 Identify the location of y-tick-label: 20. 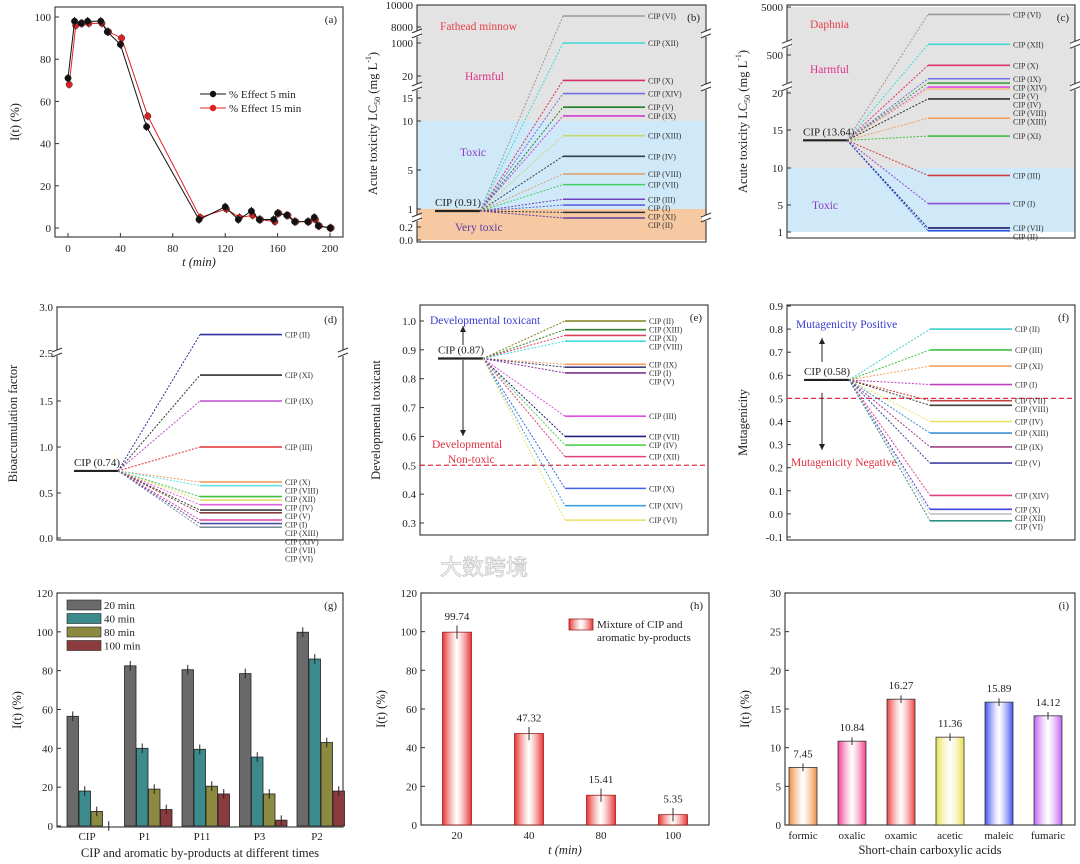
(46, 187).